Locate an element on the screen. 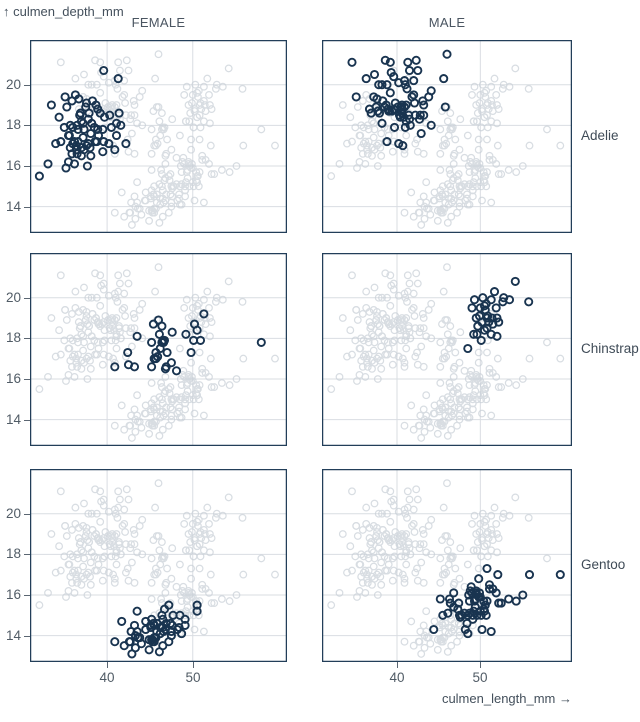  facet-panel-gentoo-female is located at coordinates (158, 565).